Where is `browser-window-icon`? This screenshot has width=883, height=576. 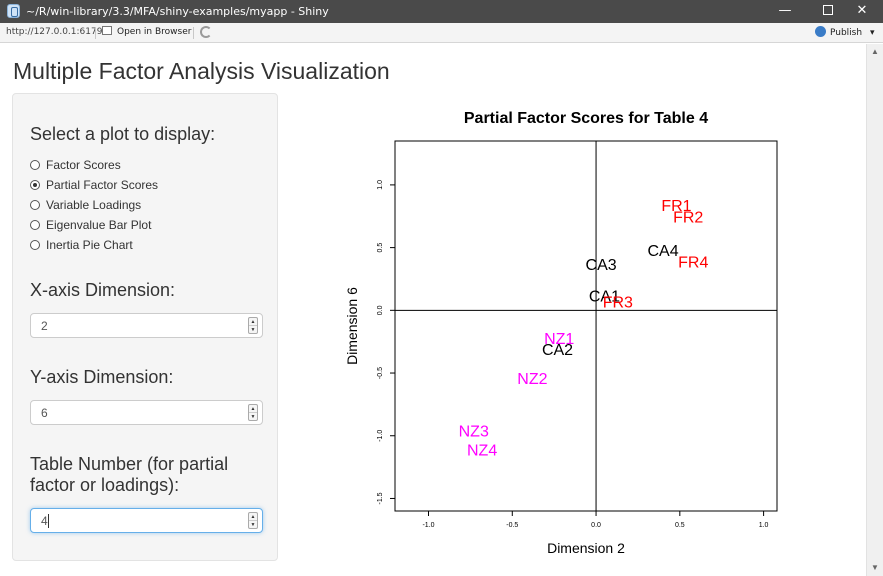
browser-window-icon is located at coordinates (107, 30).